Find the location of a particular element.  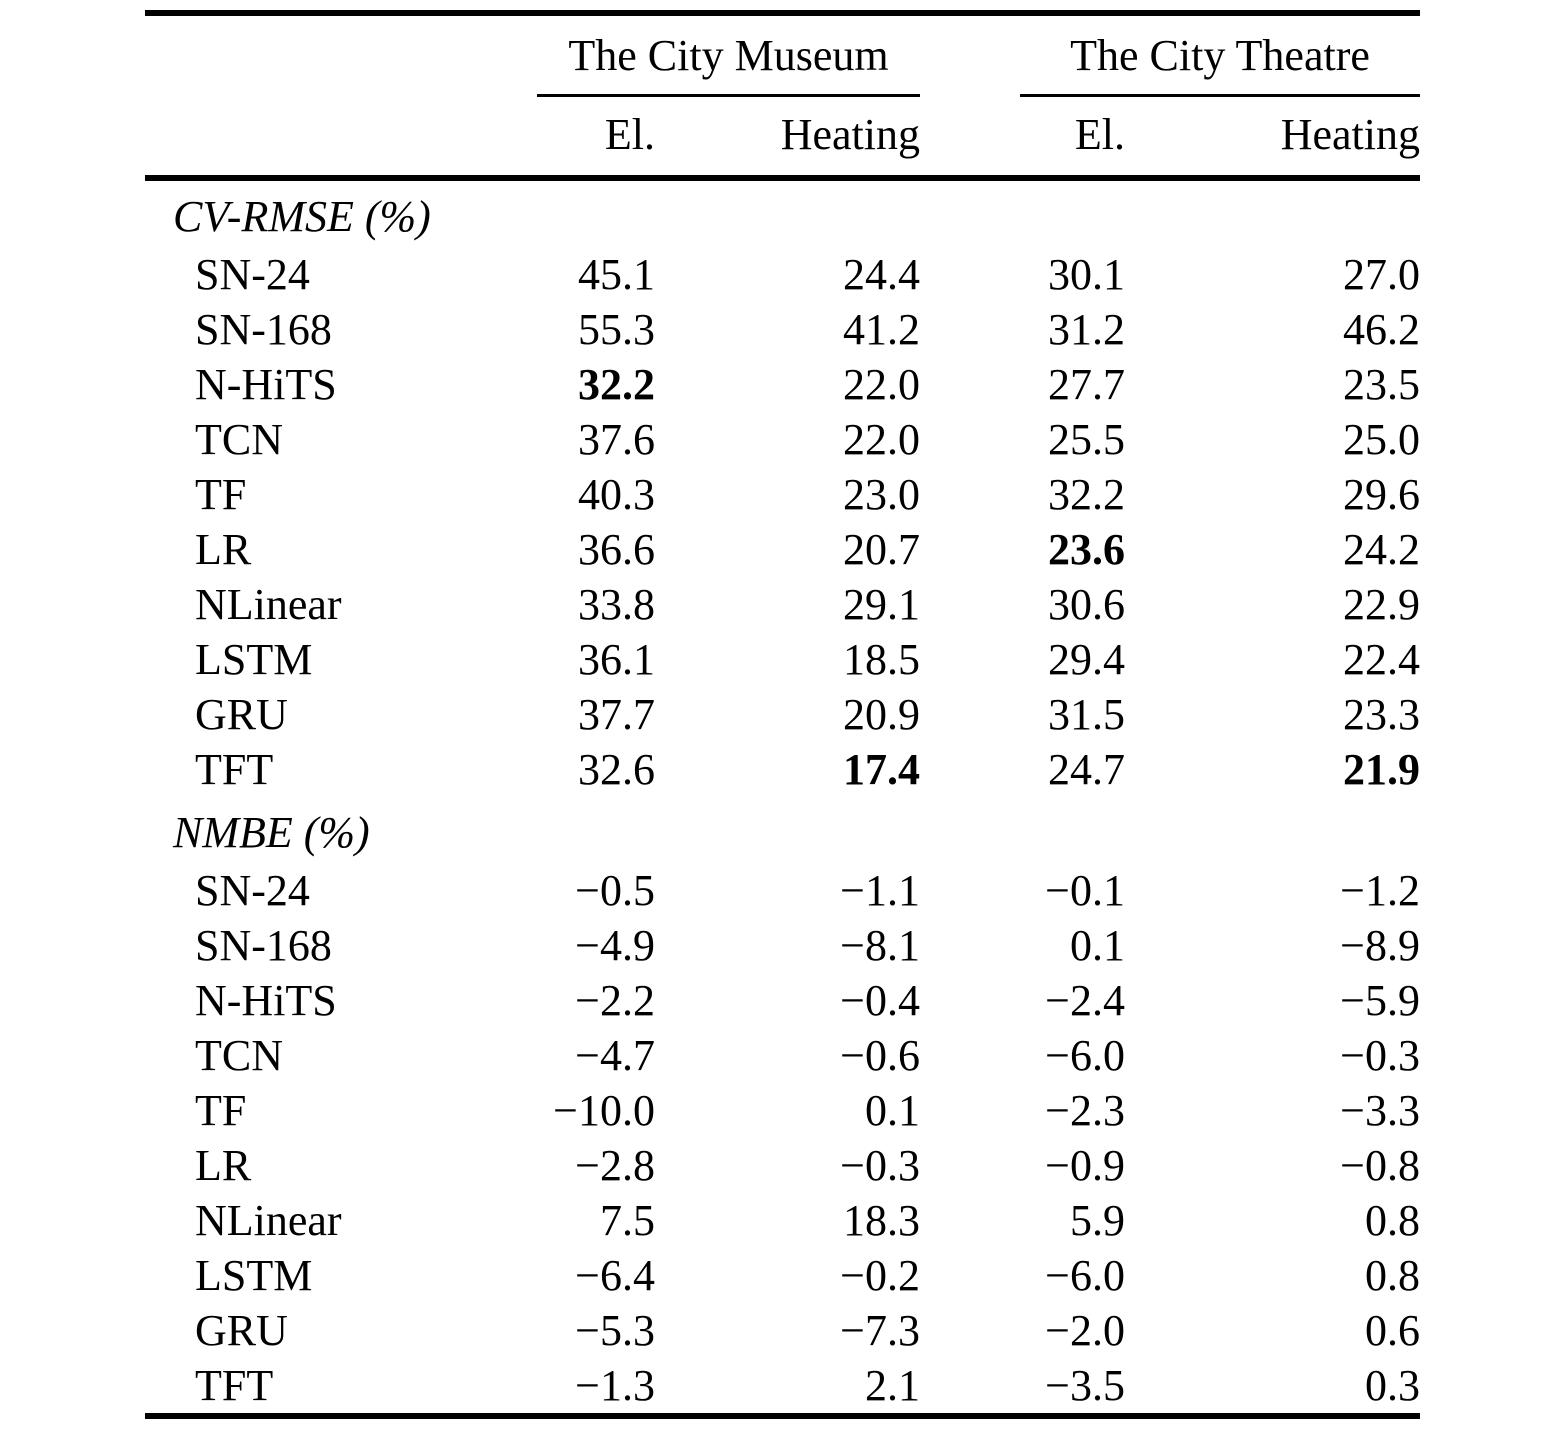

value-cell: −0.8 is located at coordinates (1380, 1165).